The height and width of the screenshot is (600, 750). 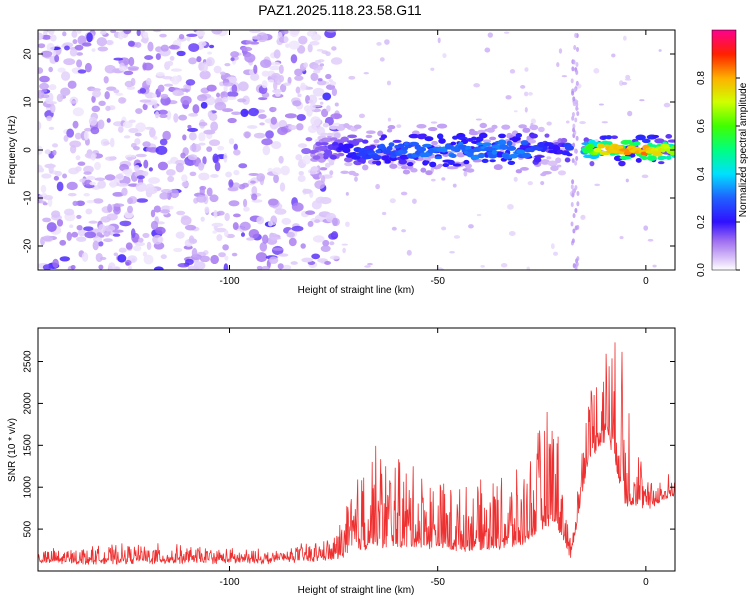 I want to click on spectrogram-y-tick-label: 20, so click(x=28, y=54).